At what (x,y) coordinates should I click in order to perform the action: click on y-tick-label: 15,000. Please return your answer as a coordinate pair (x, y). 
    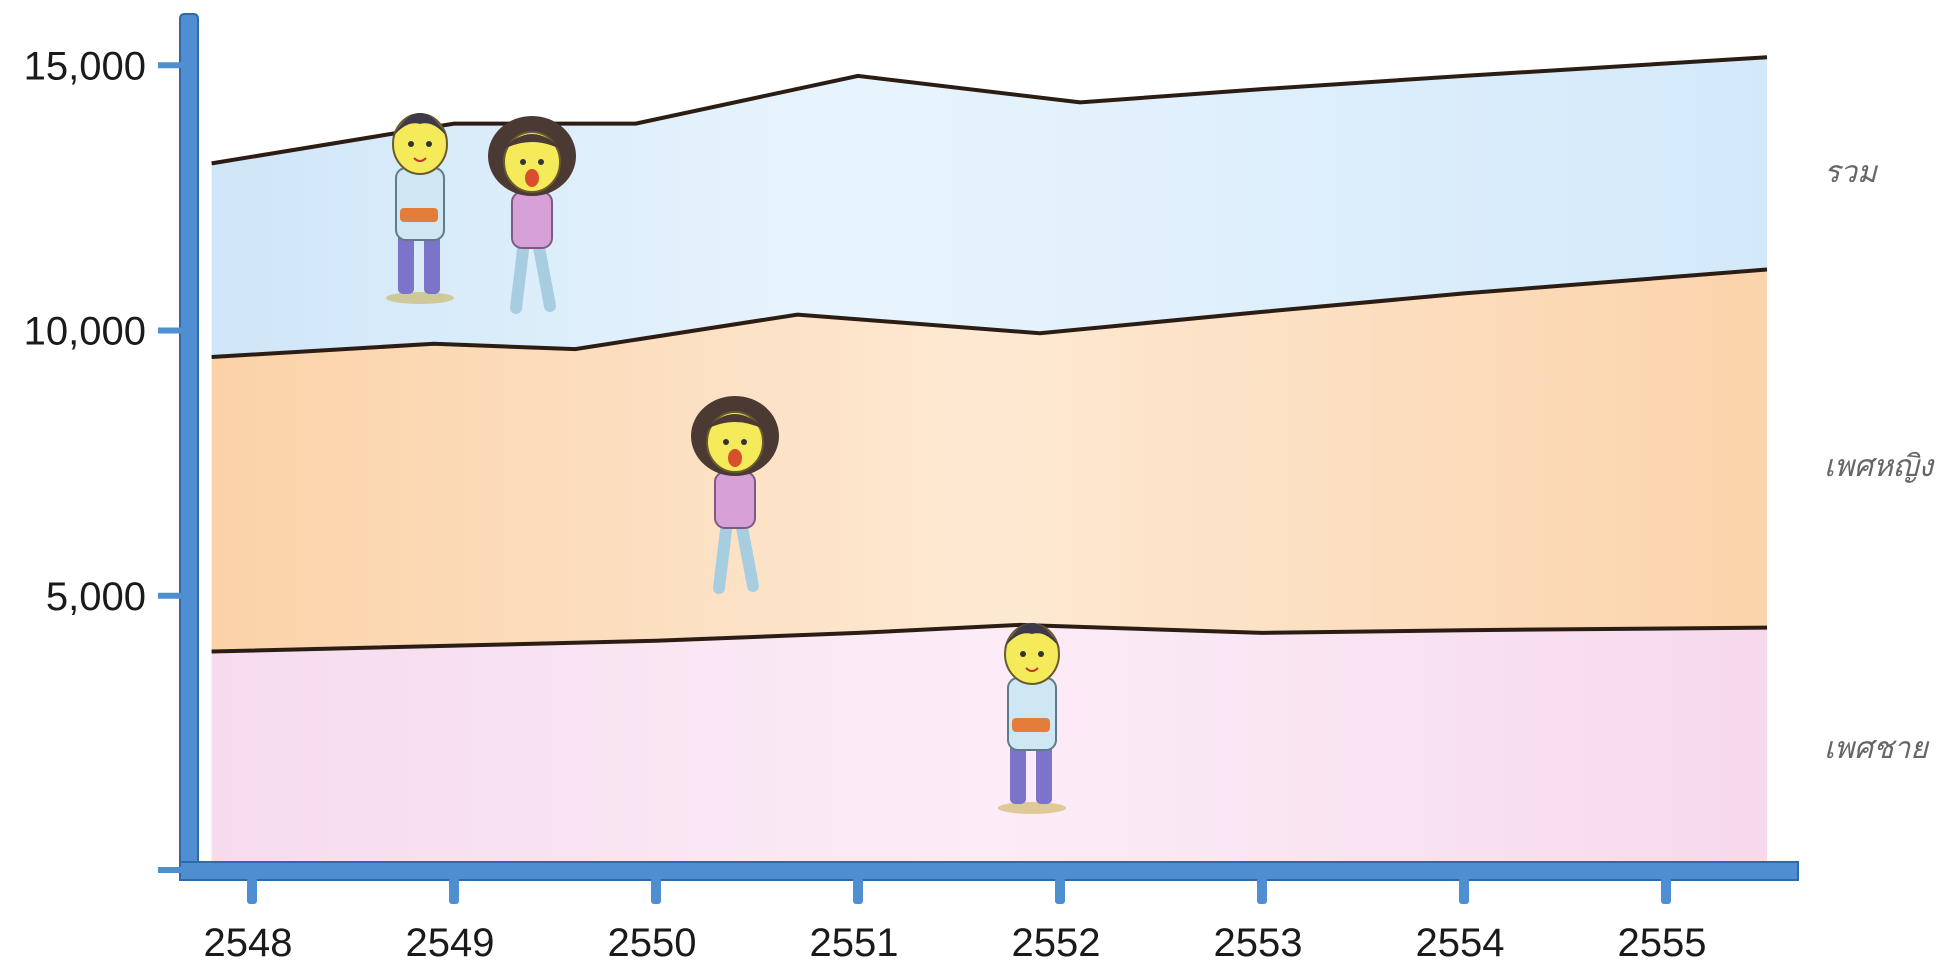
    Looking at the image, I should click on (85, 66).